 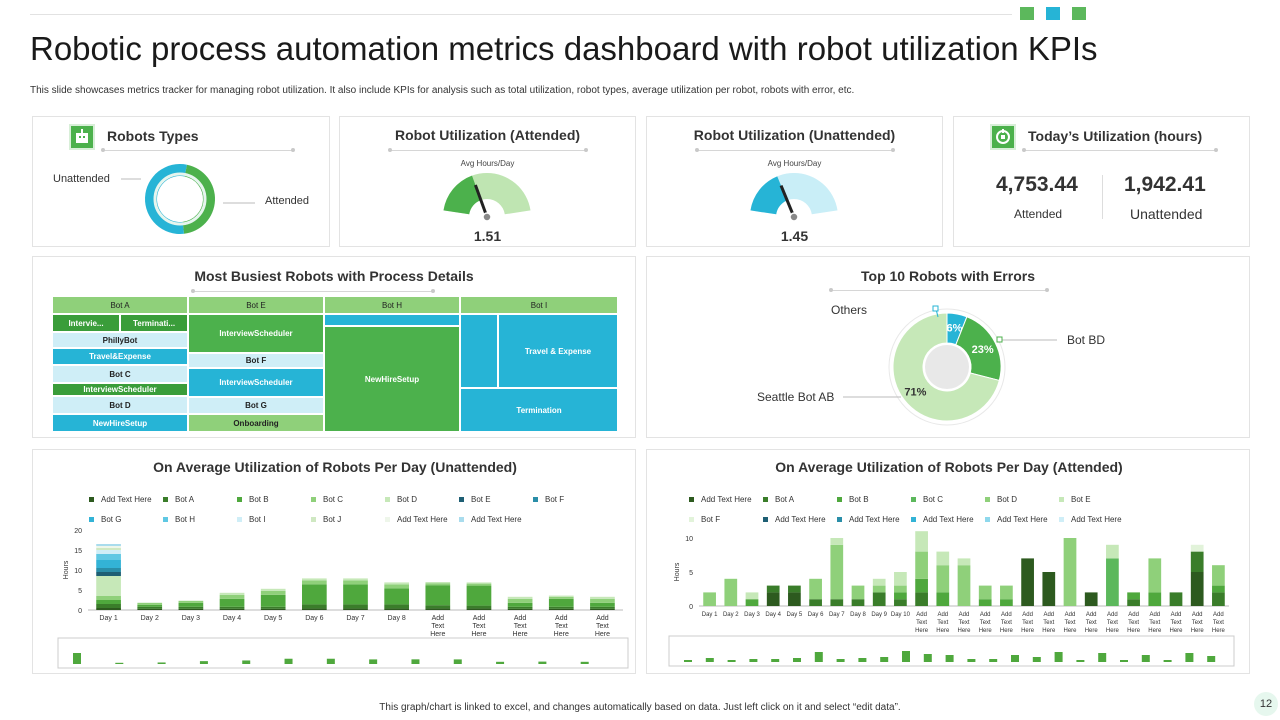 What do you see at coordinates (343, 653) in the screenshot?
I see `range-slider` at bounding box center [343, 653].